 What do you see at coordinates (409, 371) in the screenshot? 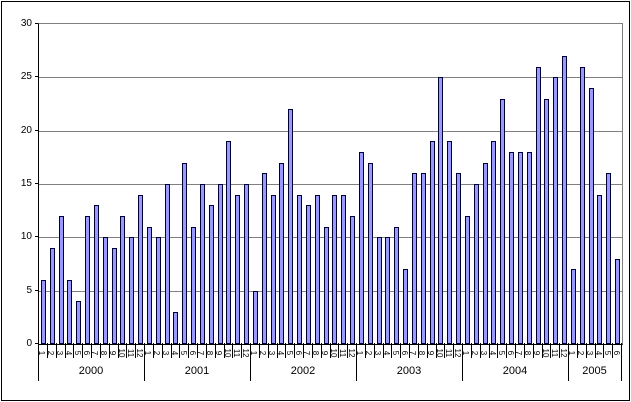
I see `x-axis-year-label-2003: 2003` at bounding box center [409, 371].